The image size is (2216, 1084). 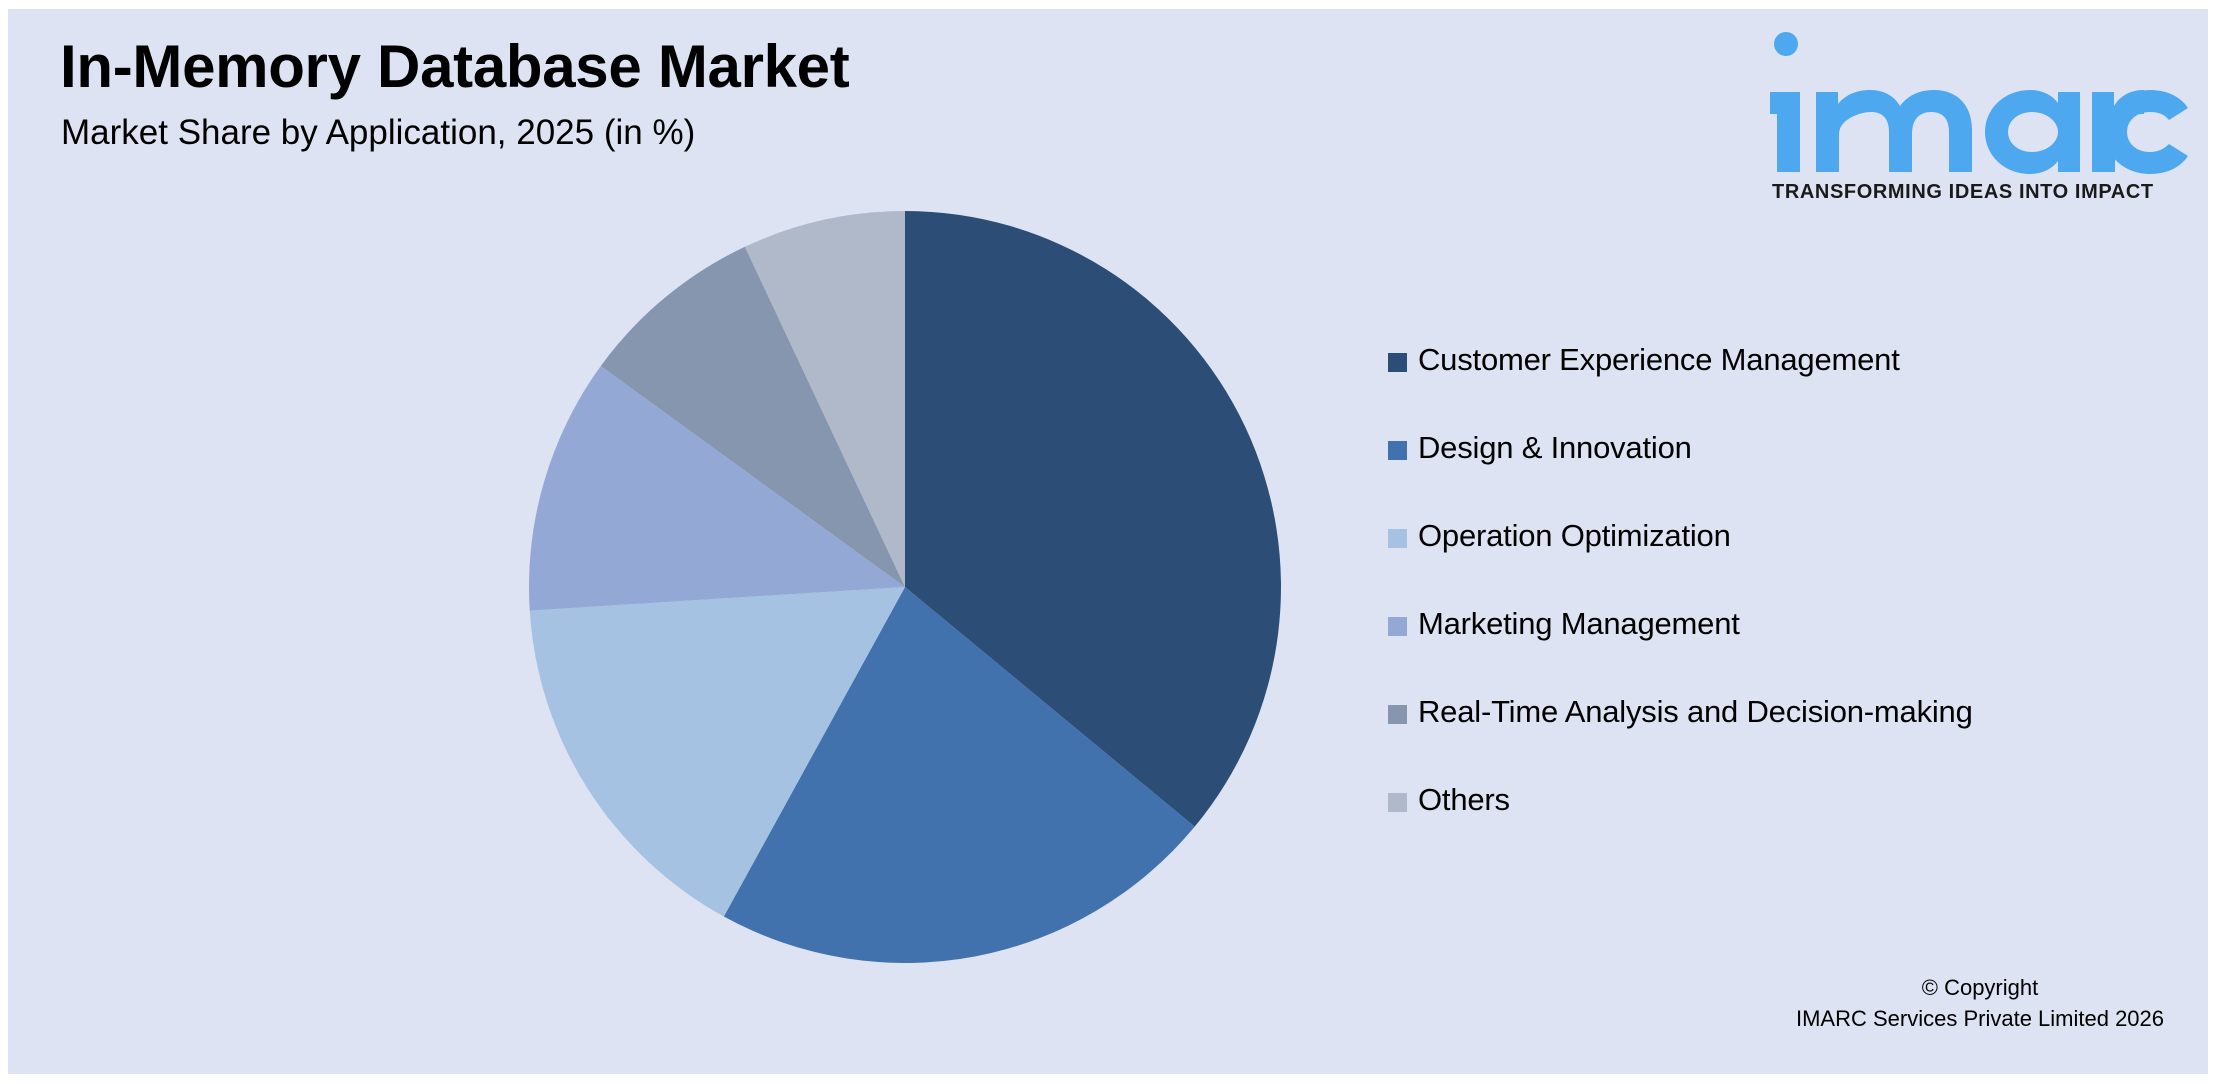 I want to click on legend-item: Operation Optimization, so click(x=1680, y=536).